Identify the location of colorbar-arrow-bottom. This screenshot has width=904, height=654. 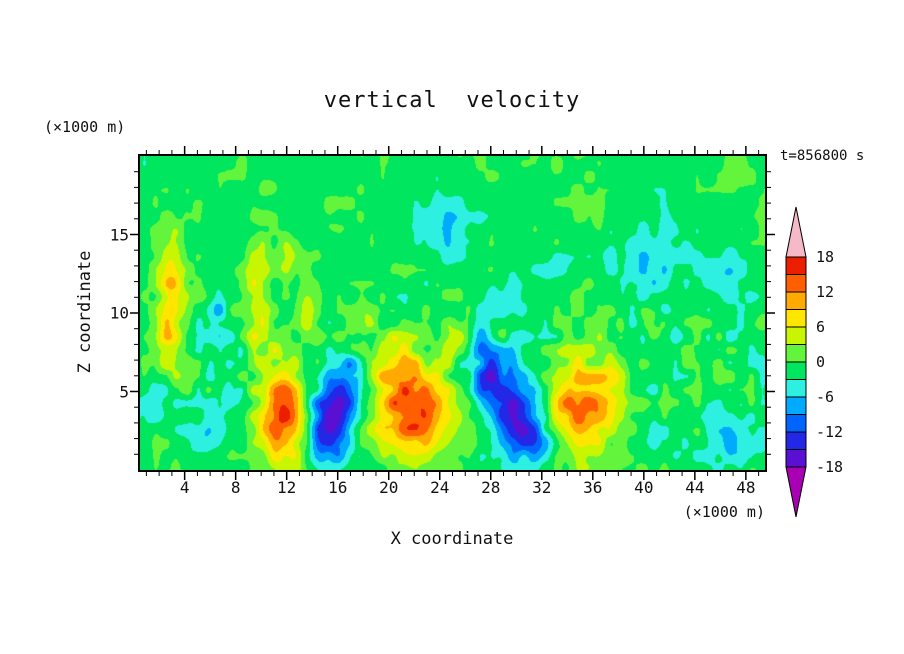
(796, 492).